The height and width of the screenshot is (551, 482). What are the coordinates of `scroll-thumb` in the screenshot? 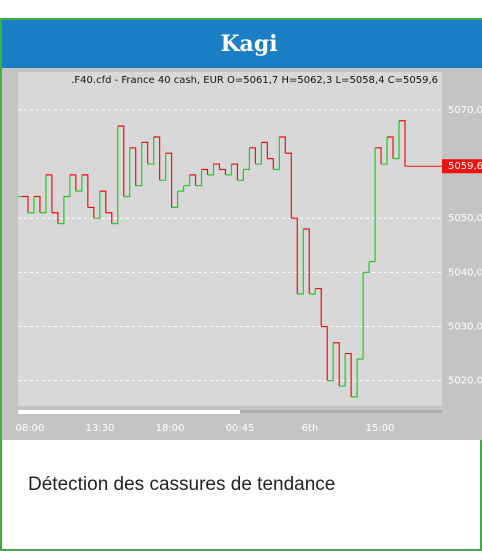 It's located at (129, 412).